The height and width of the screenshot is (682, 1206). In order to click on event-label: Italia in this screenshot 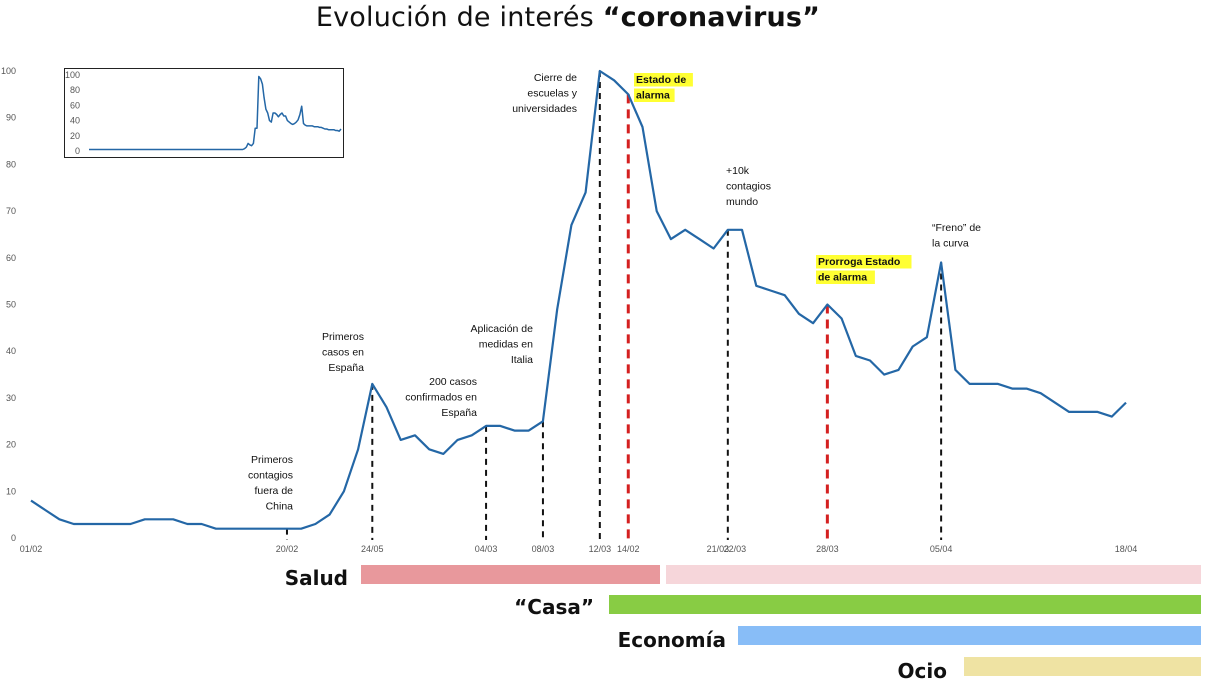, I will do `click(522, 360)`.